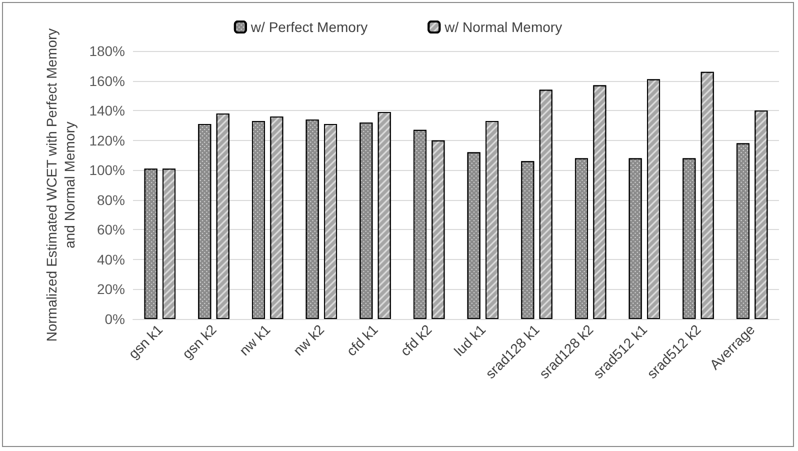  I want to click on x-tick-label: nw k1, so click(255, 339).